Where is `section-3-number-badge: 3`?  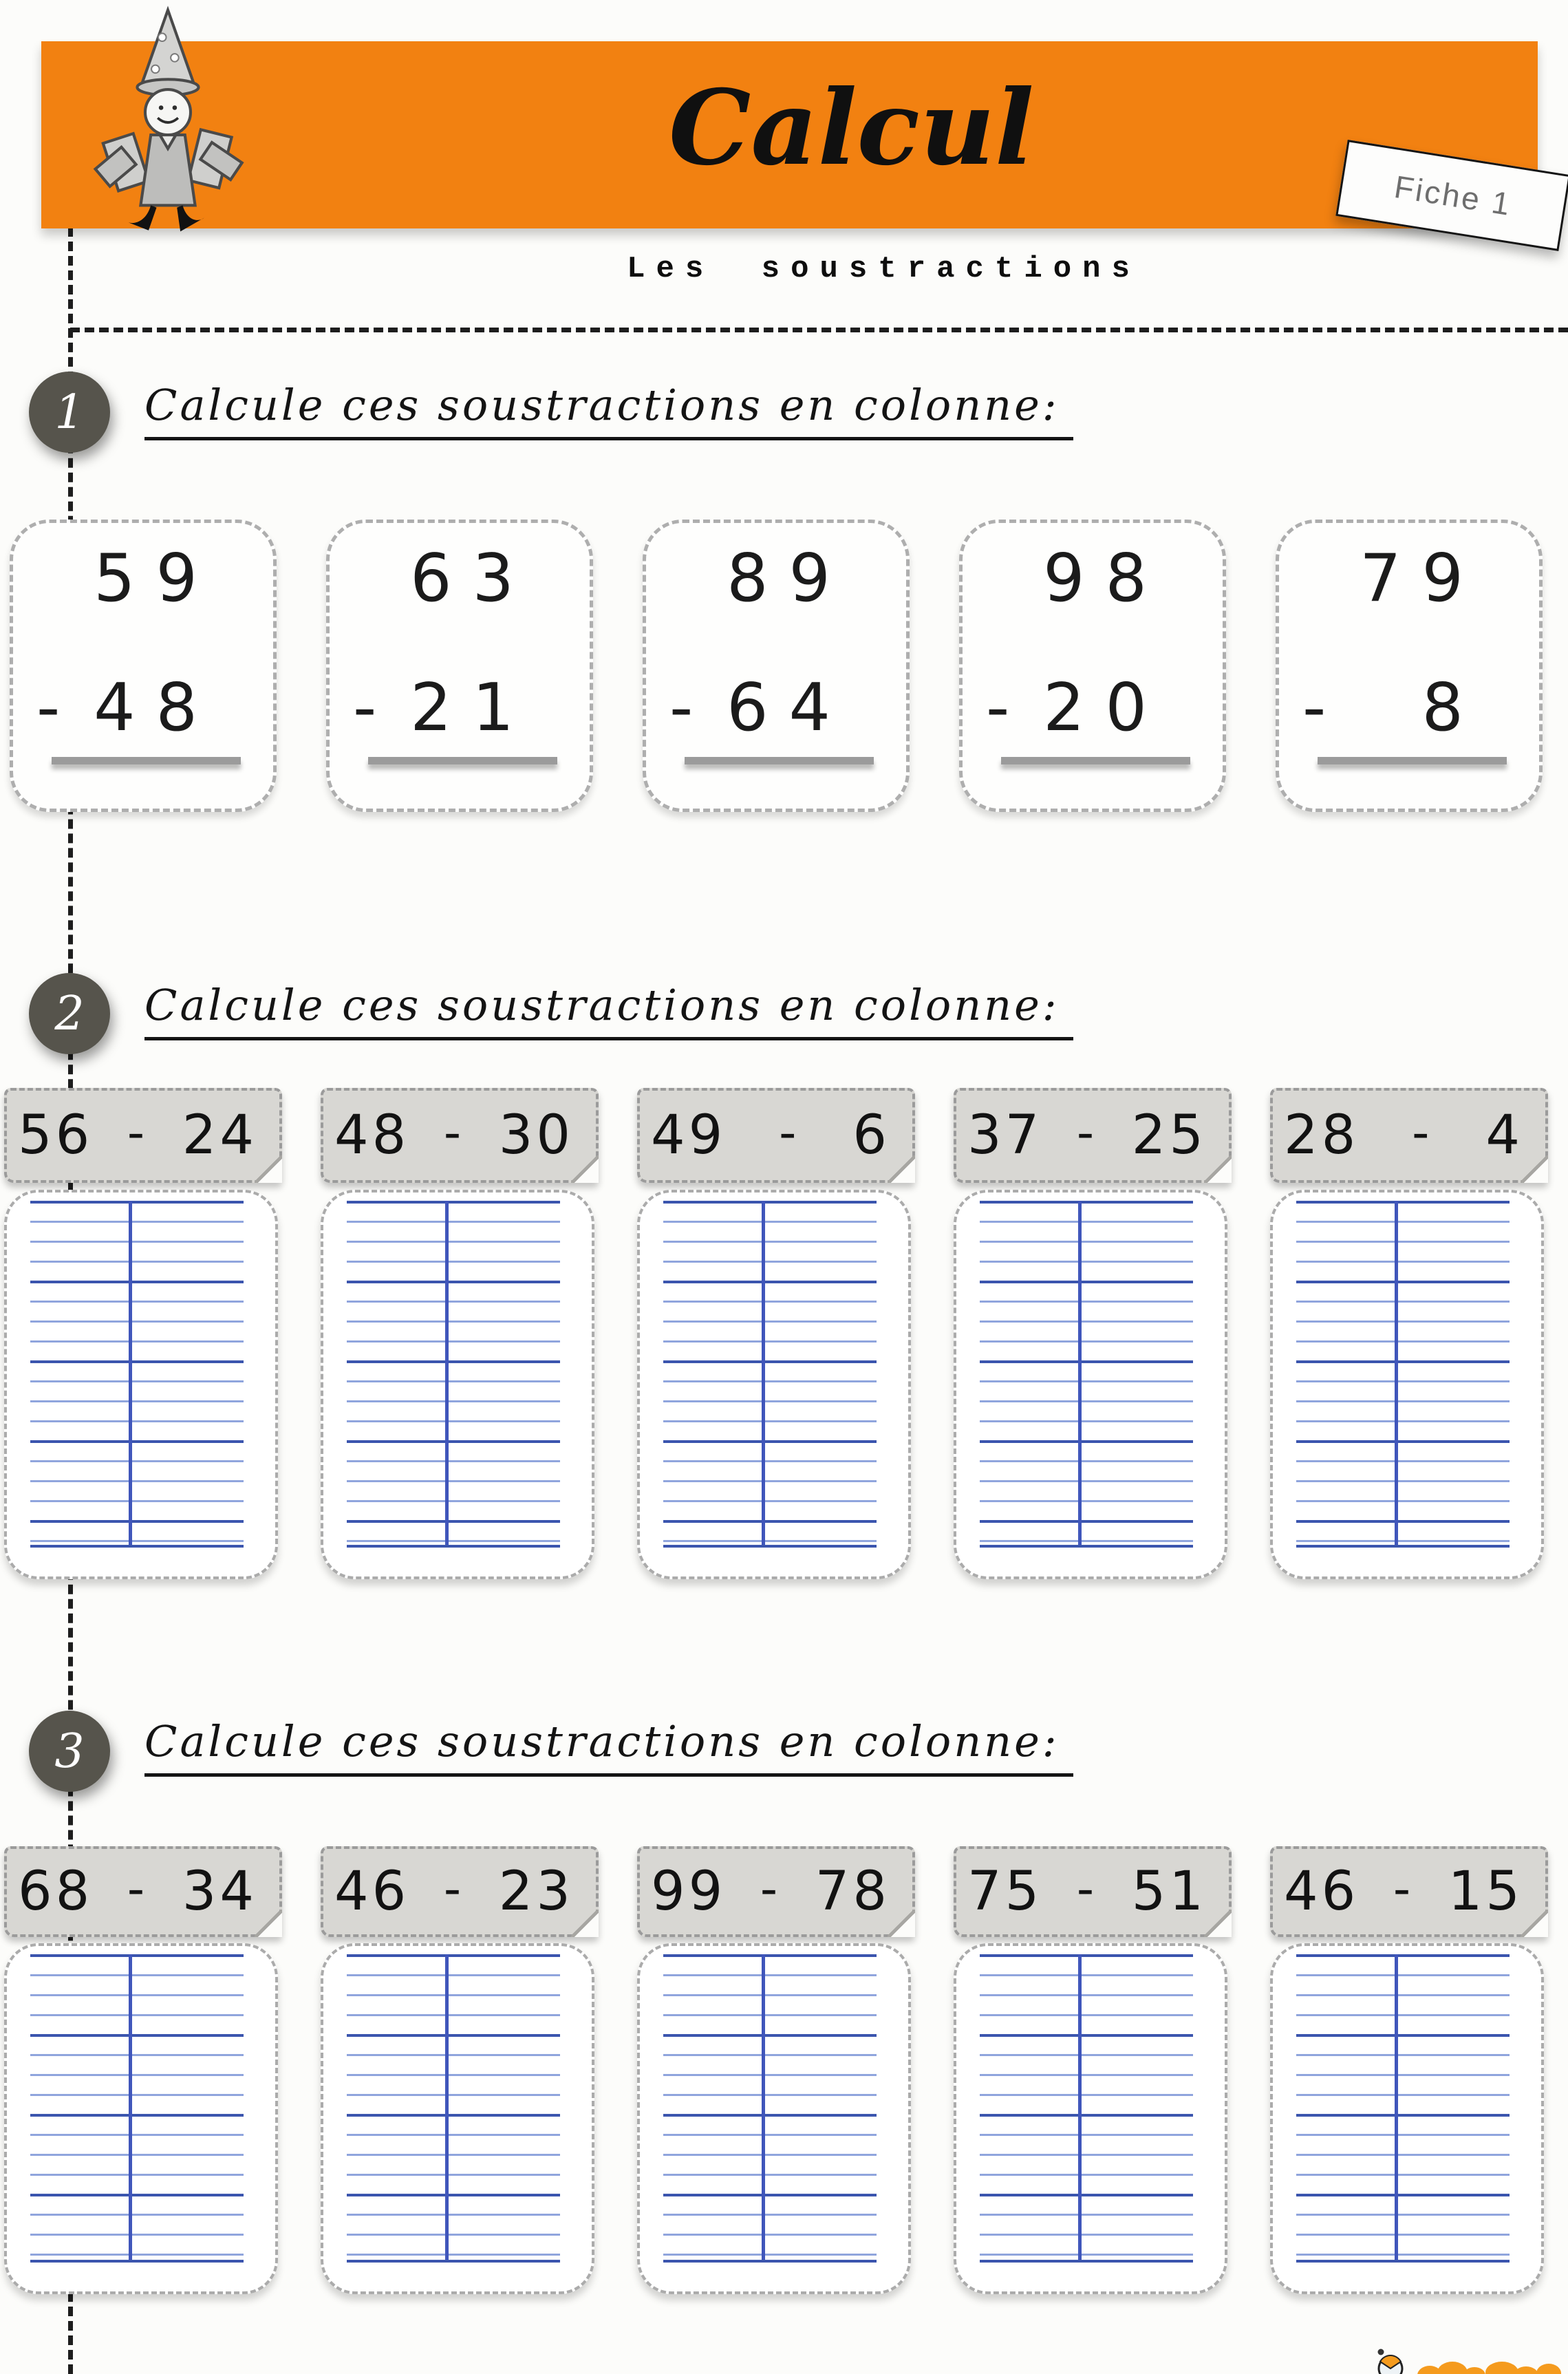
section-3-number-badge: 3 is located at coordinates (69, 1751).